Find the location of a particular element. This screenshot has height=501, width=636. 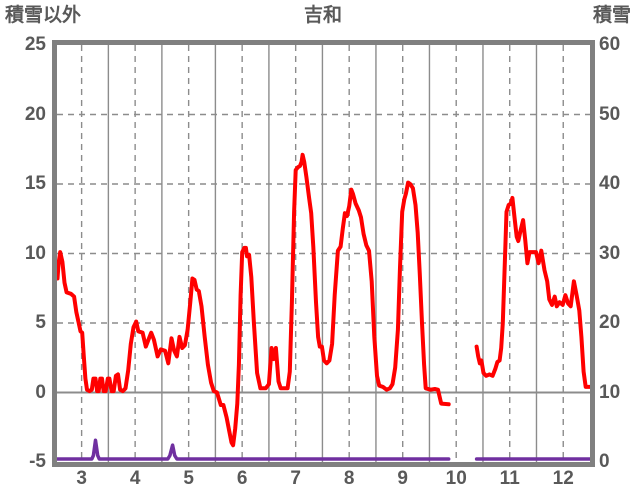

series-line-積雪以外 is located at coordinates (532, 292).